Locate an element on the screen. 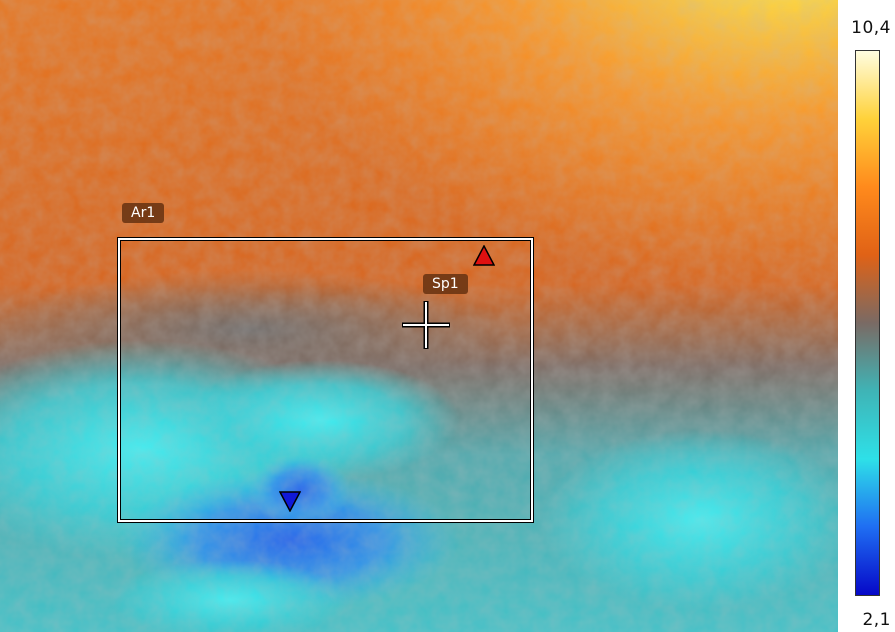 The width and height of the screenshot is (895, 632). min-marker-shape is located at coordinates (290, 501).